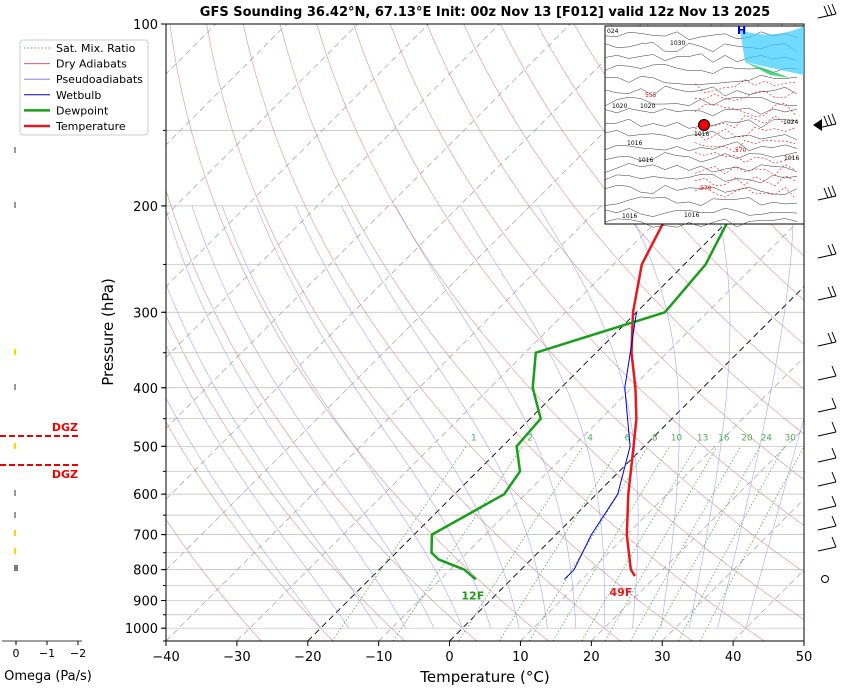  Describe the element at coordinates (767, 70) in the screenshot. I see `map-precip-green` at that location.